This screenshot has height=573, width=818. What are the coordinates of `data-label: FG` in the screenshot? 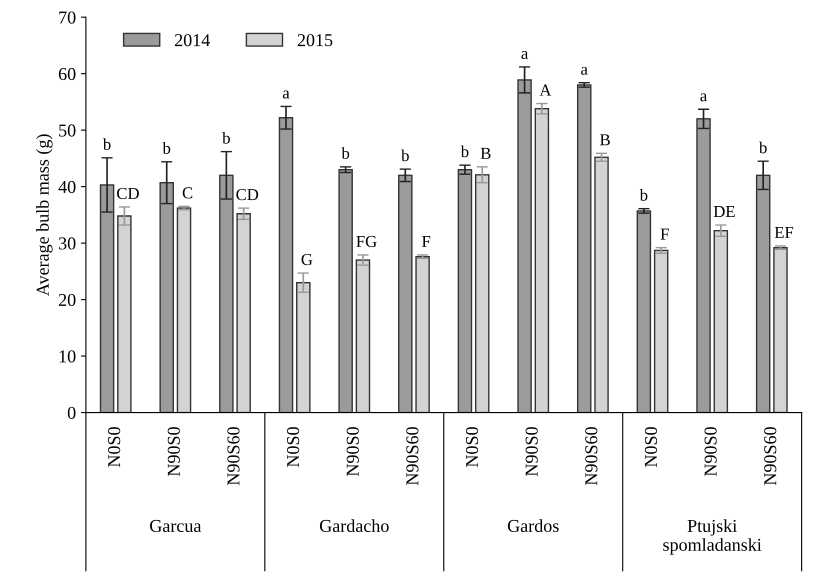 It's located at (366, 242).